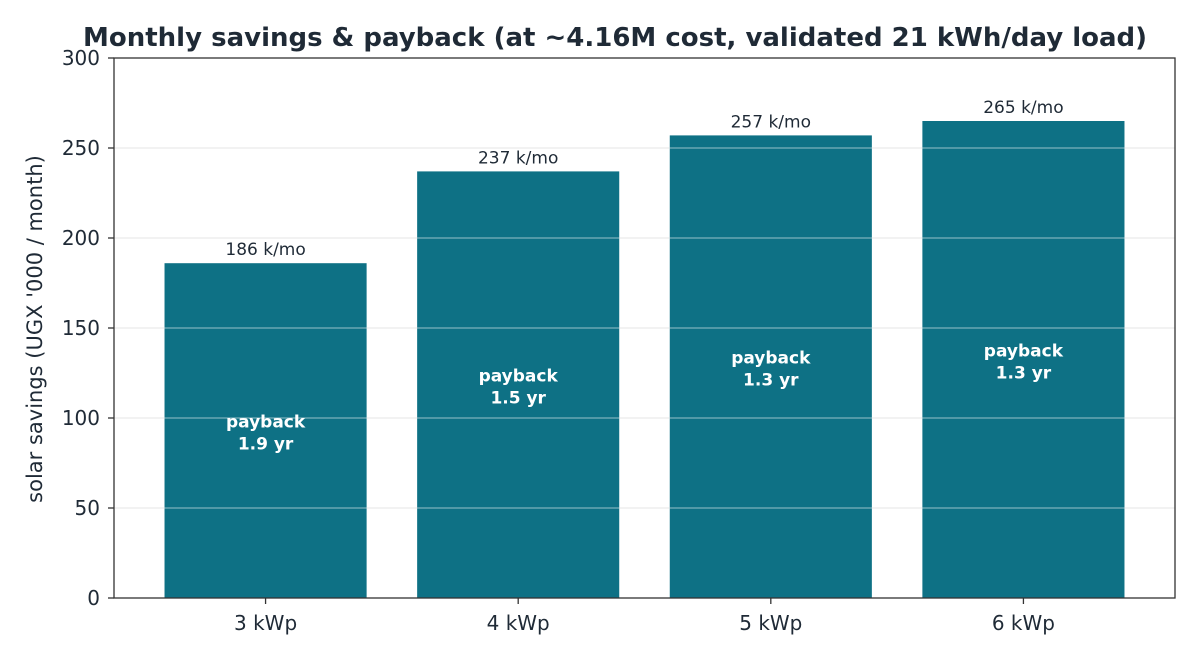  Describe the element at coordinates (93, 598) in the screenshot. I see `y-tick-label: 0` at that location.